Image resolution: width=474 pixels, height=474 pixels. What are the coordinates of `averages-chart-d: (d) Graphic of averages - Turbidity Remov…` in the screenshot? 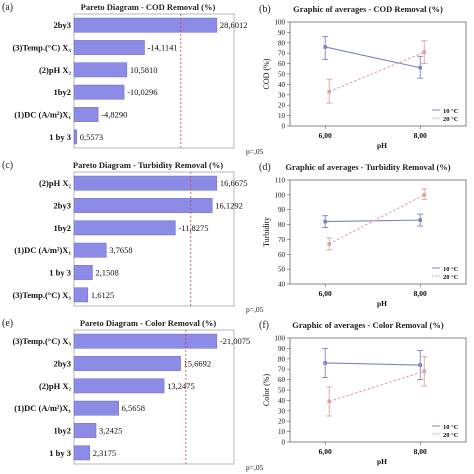 It's located at (363, 235).